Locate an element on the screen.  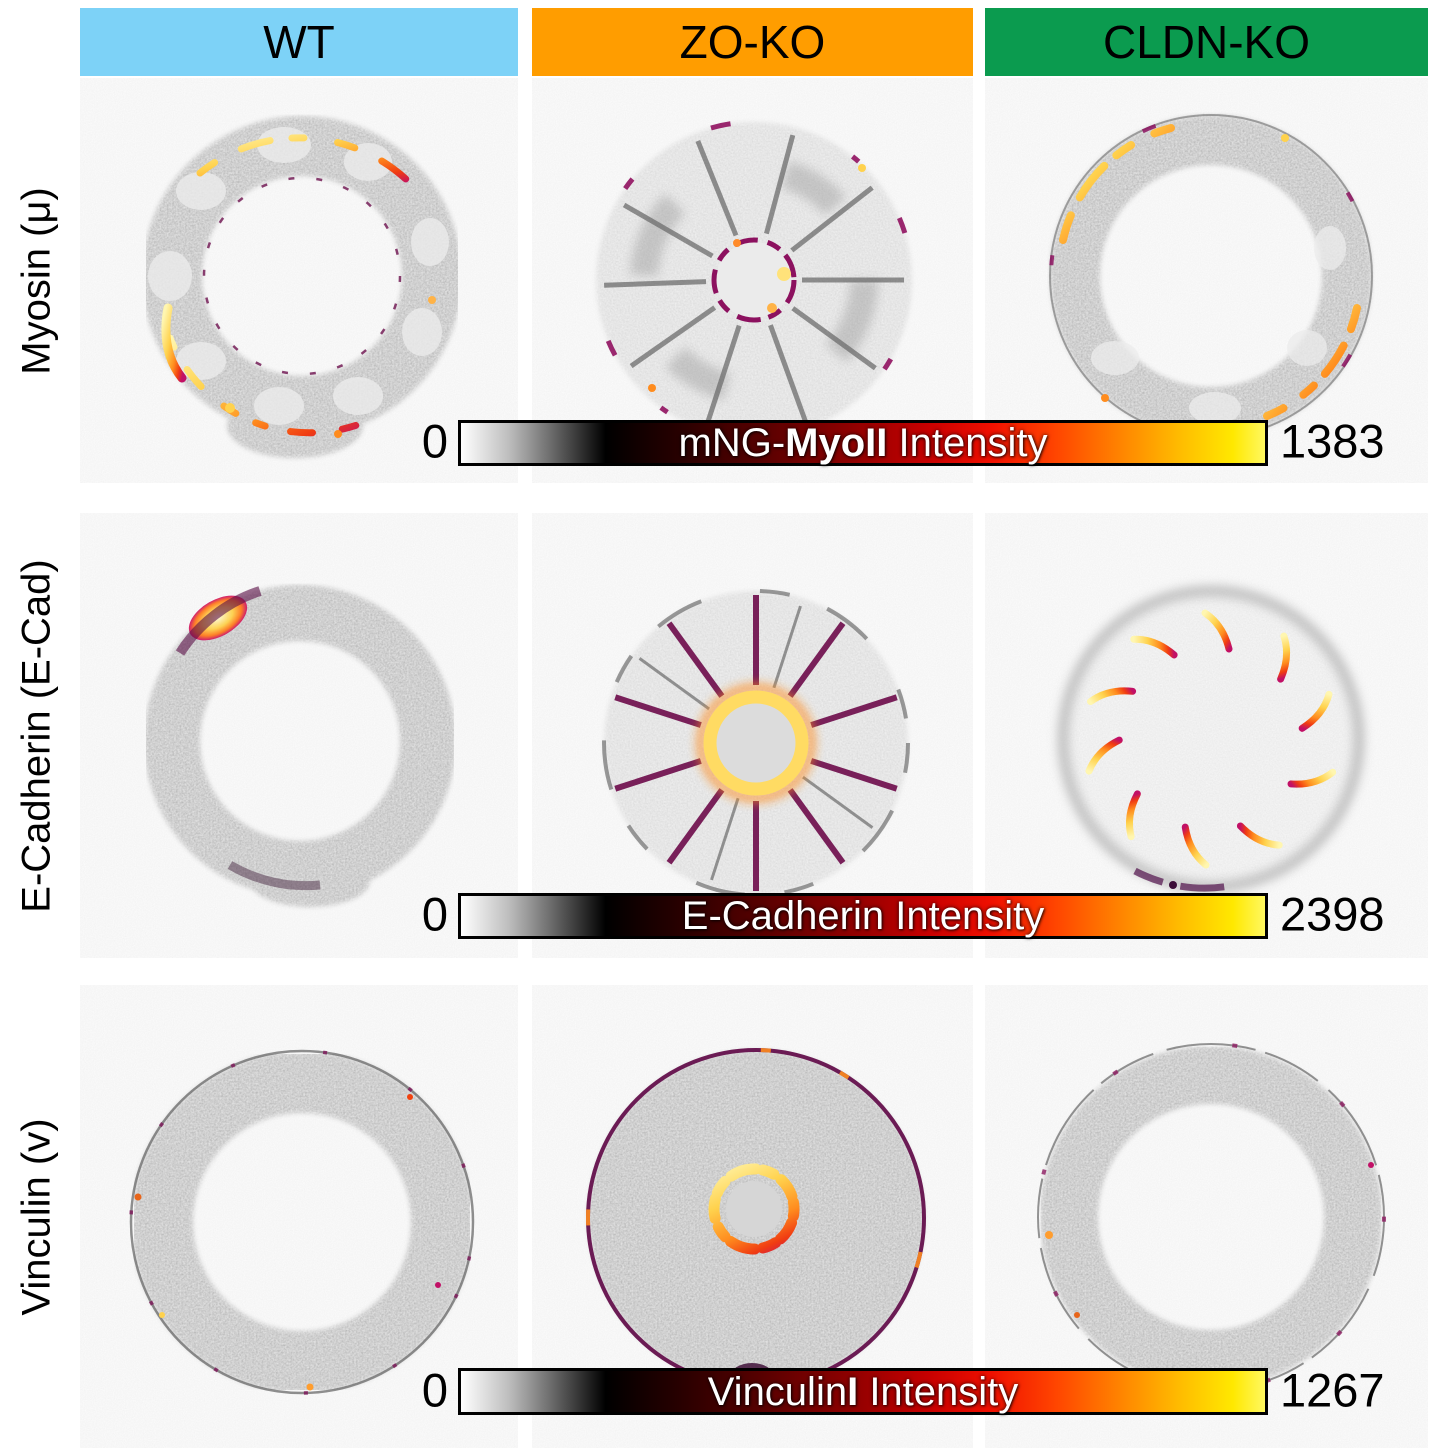
micrograph-cldn-ko-ecadherin is located at coordinates (1206, 735).